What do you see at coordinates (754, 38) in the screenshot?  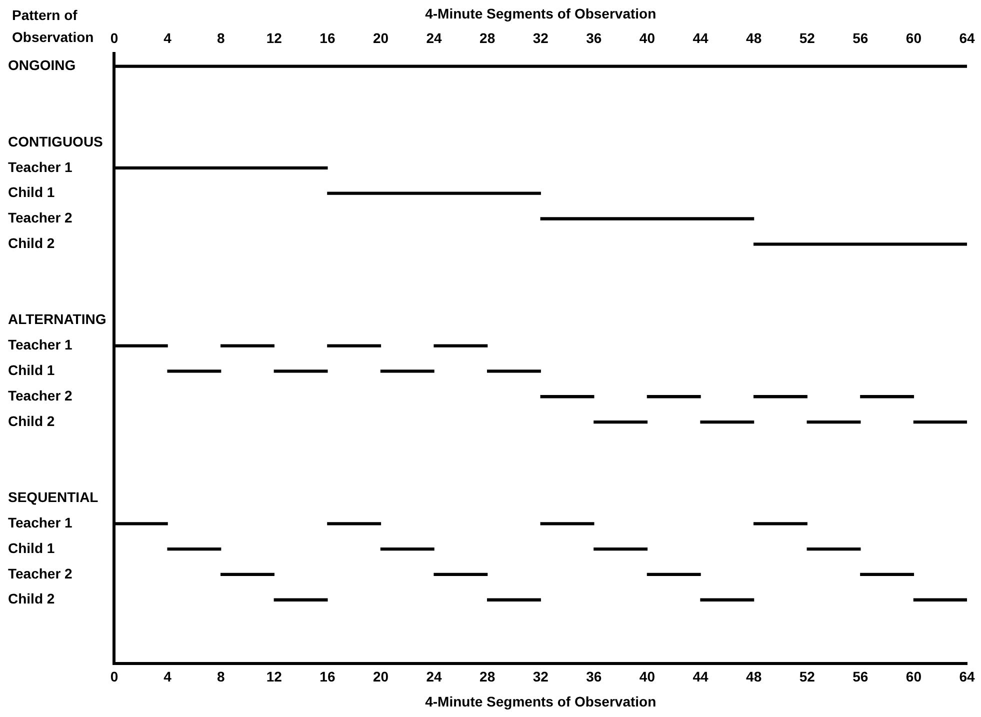 I see `x2-tick-label: 48` at bounding box center [754, 38].